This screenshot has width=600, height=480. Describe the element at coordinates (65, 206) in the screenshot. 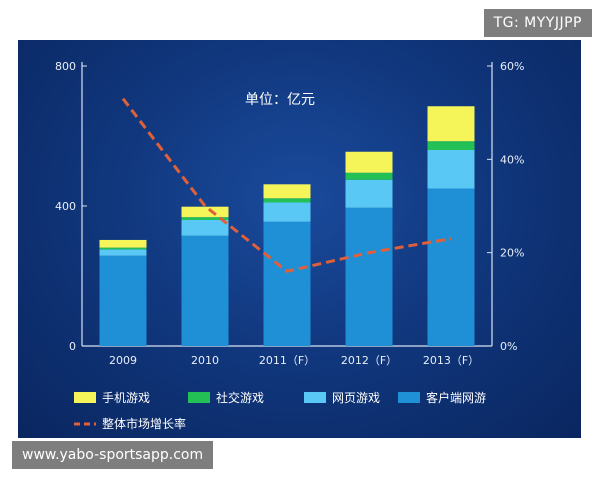

I see `left-tick-label: 400` at that location.